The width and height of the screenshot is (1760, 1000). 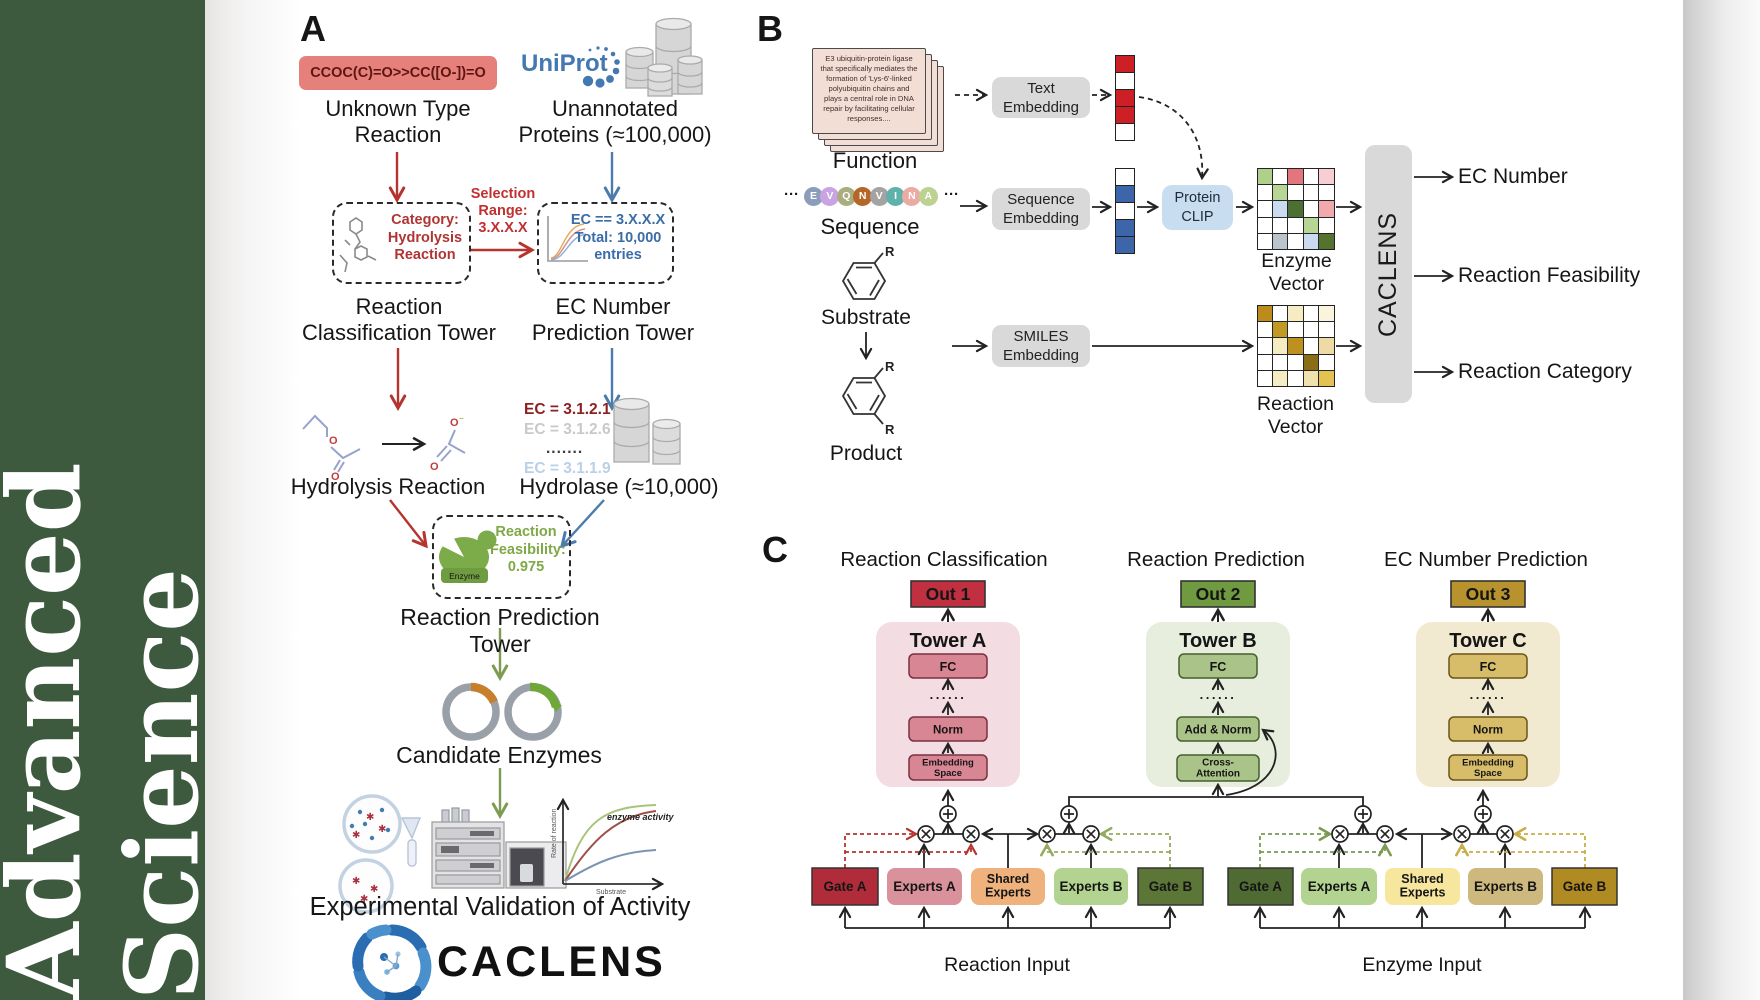 I want to click on reaction-vector-matrix, so click(x=1296, y=346).